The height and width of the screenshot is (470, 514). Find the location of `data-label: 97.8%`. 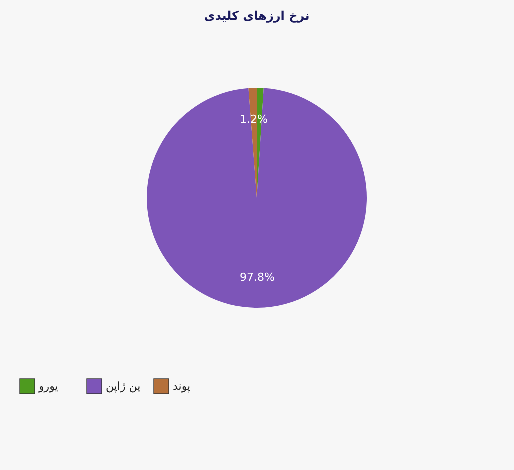

data-label: 97.8% is located at coordinates (257, 277).